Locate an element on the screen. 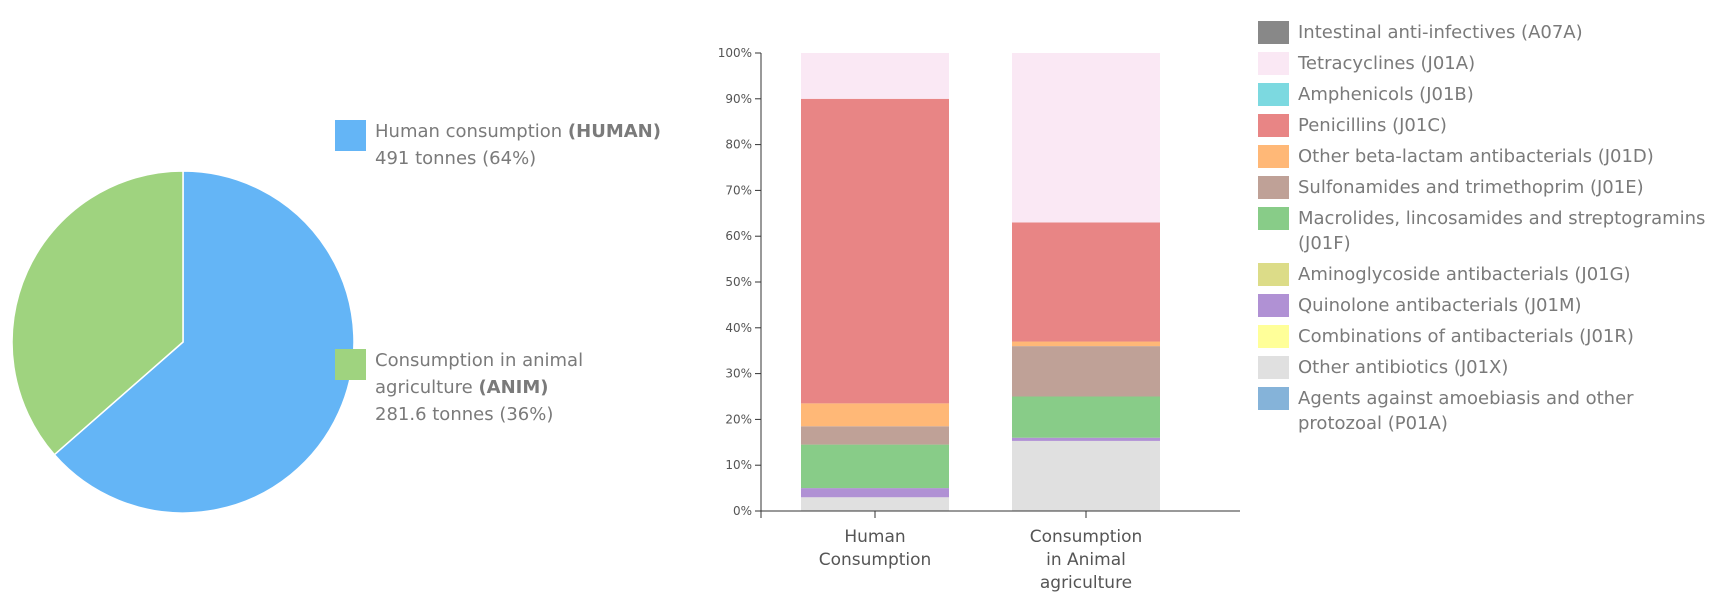 Image resolution: width=1724 pixels, height=614 pixels. y-tick-label: 30% is located at coordinates (738, 374).